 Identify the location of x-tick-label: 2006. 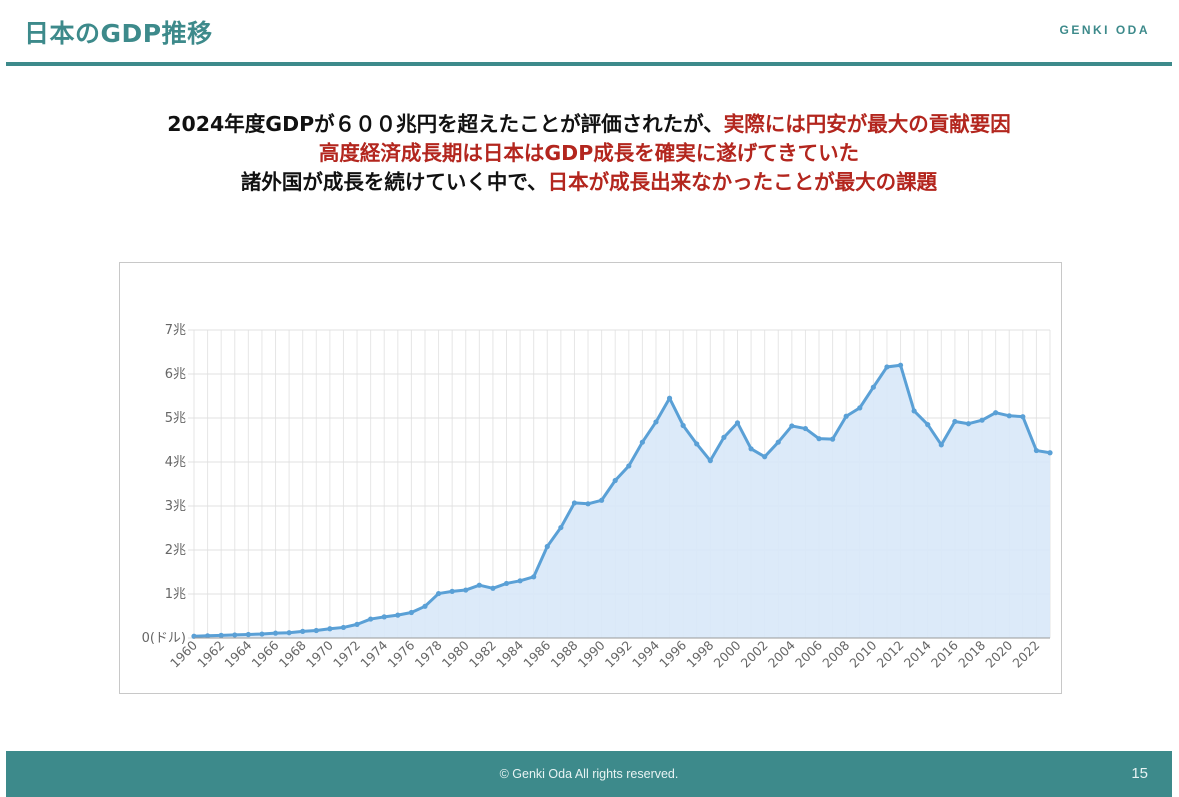
(808, 653).